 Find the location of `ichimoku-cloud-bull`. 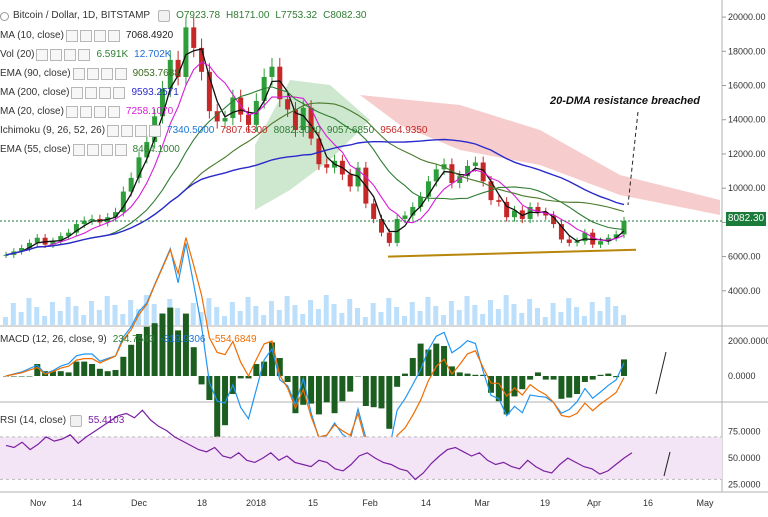

ichimoku-cloud-bull is located at coordinates (312, 145).